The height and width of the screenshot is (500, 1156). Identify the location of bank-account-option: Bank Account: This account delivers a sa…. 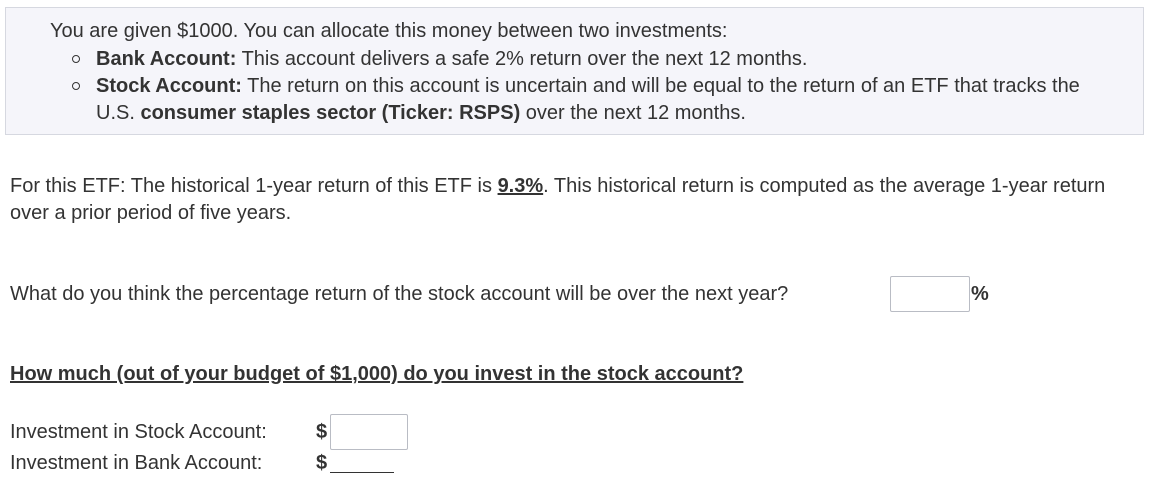
(591, 59).